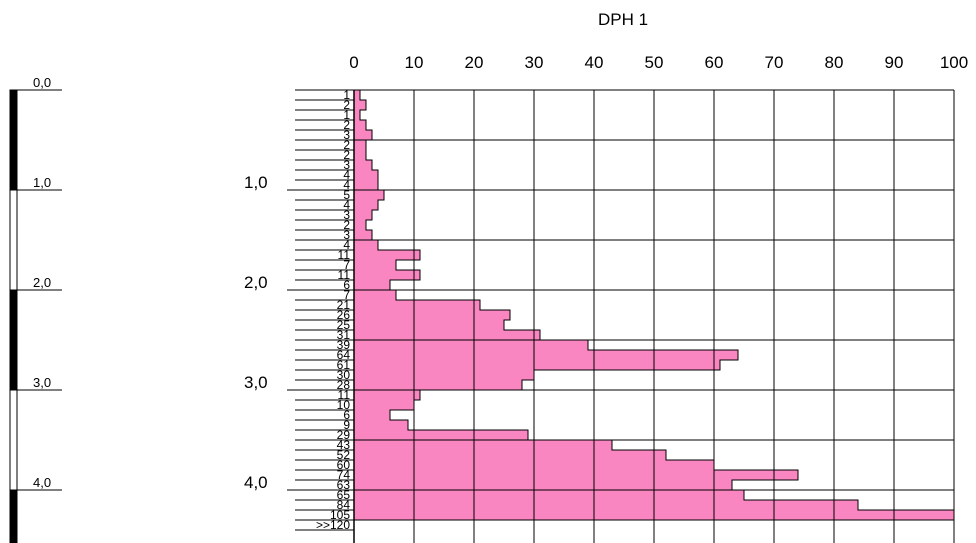 The height and width of the screenshot is (543, 976). Describe the element at coordinates (344, 445) in the screenshot. I see `row-label: 43` at that location.